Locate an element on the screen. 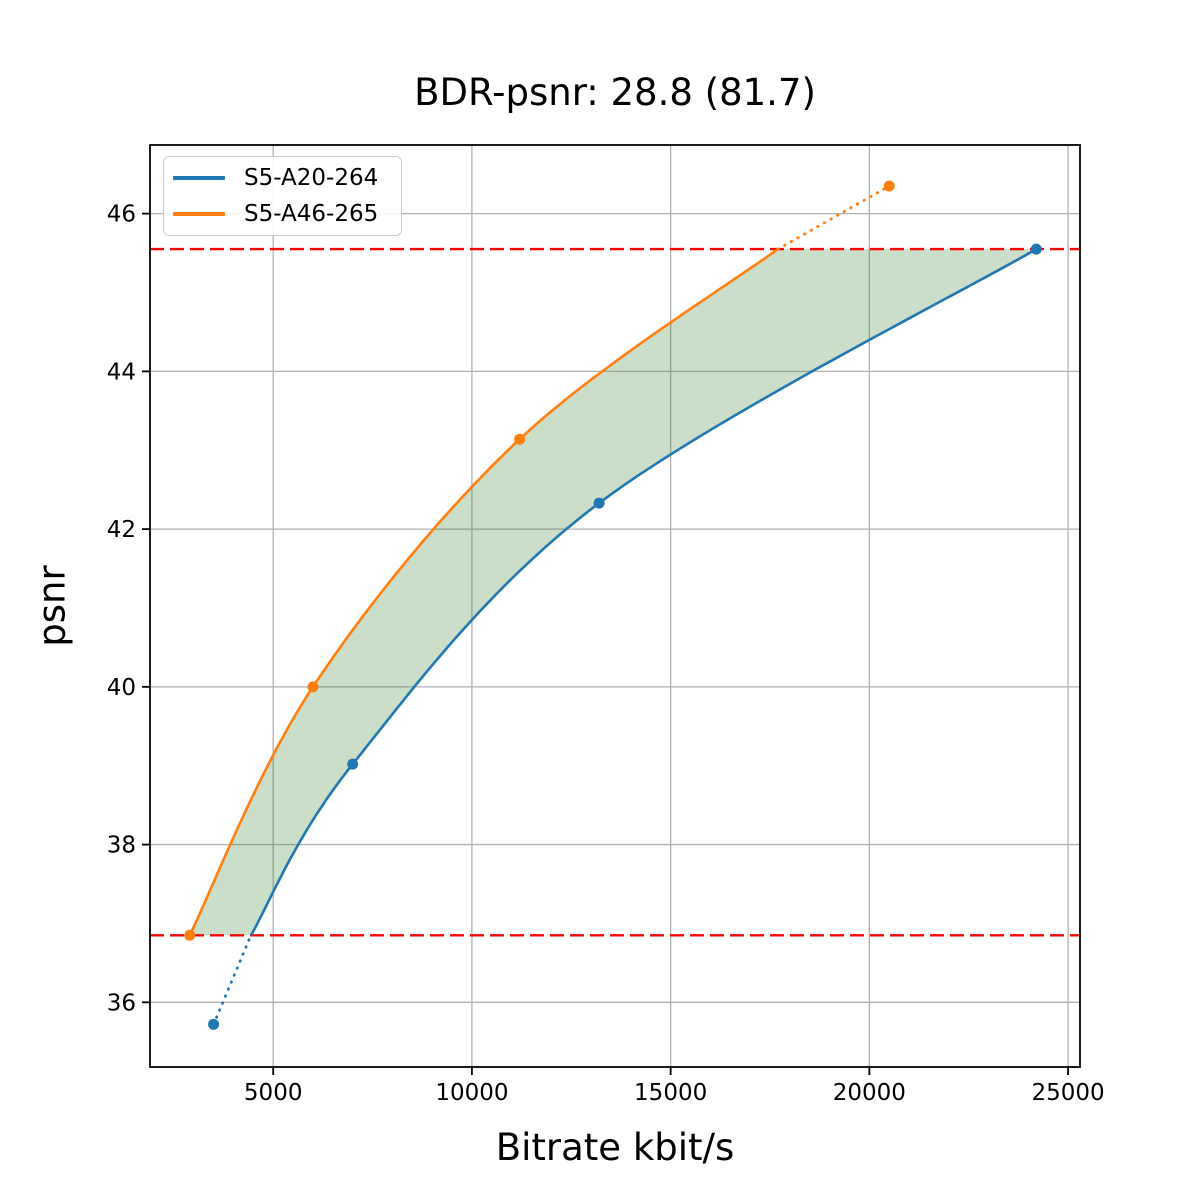 The width and height of the screenshot is (1200, 1200). legend-item: S5-A46-265 is located at coordinates (282, 214).